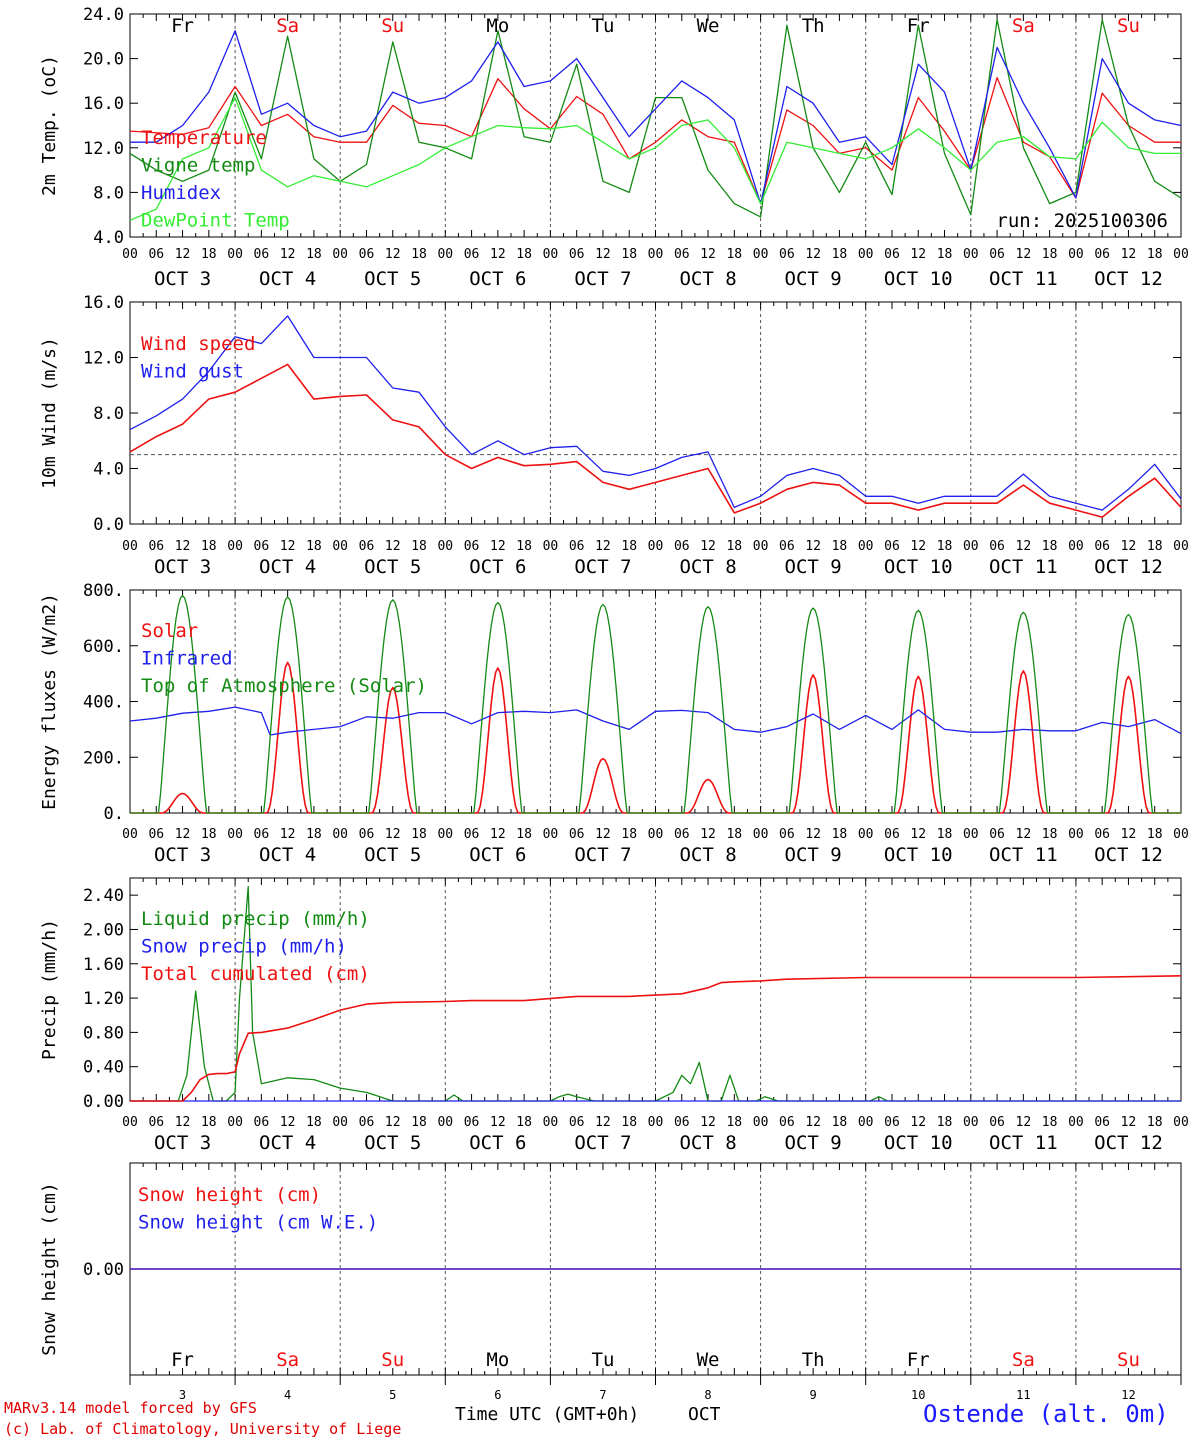  What do you see at coordinates (602, 567) in the screenshot?
I see `day-axis-label: OCT 7` at bounding box center [602, 567].